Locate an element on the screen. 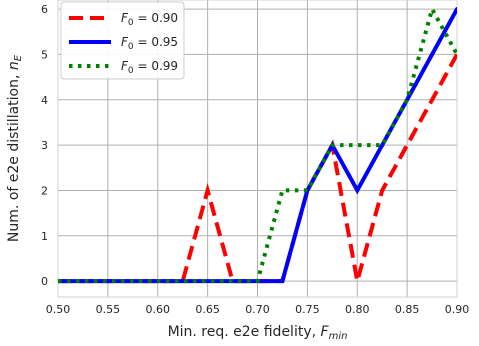 The image size is (479, 346). y-tick-labels: 0 1 2 3 4 5 6 is located at coordinates (44, 145).